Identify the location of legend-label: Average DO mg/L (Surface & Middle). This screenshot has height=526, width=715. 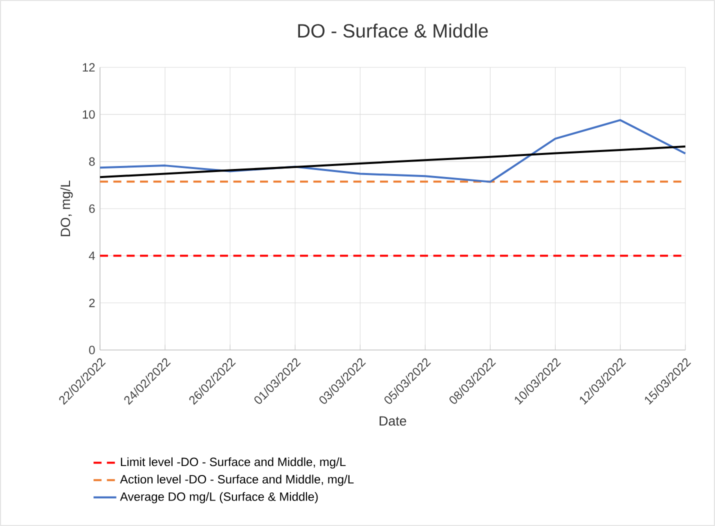
(219, 498).